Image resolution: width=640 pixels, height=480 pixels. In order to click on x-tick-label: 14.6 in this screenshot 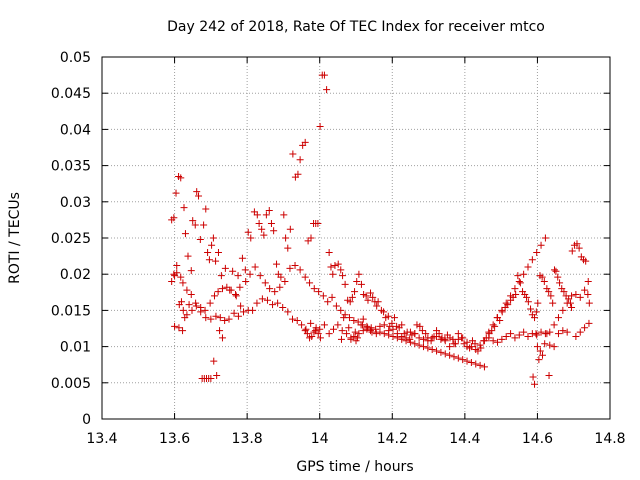, I will do `click(537, 439)`.